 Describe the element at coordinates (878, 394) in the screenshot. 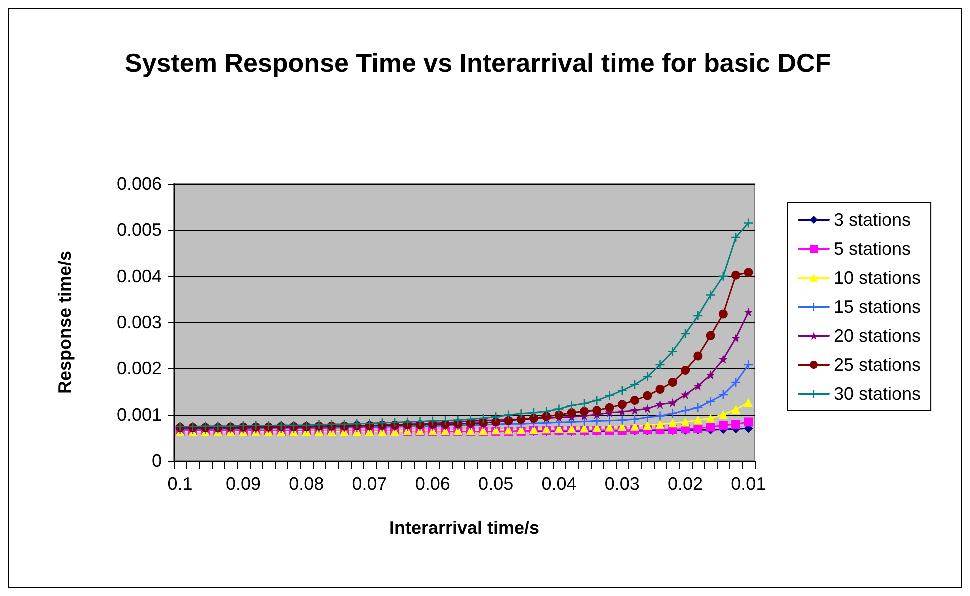

I see `legend-label: 30 stations` at that location.